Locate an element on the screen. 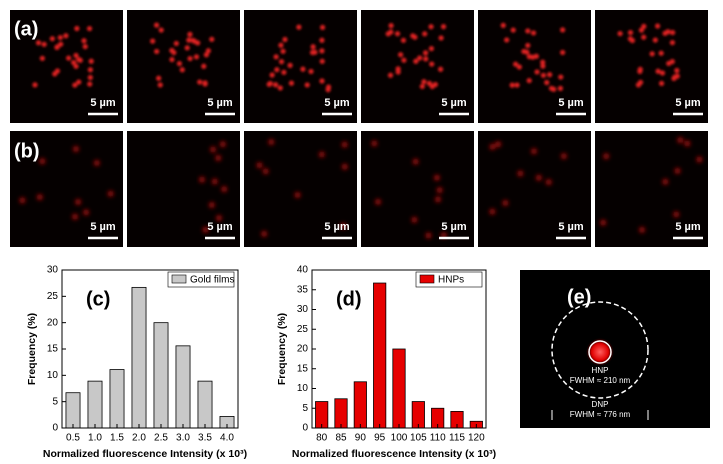 The width and height of the screenshot is (723, 464). panel-label: (c) is located at coordinates (98, 299).